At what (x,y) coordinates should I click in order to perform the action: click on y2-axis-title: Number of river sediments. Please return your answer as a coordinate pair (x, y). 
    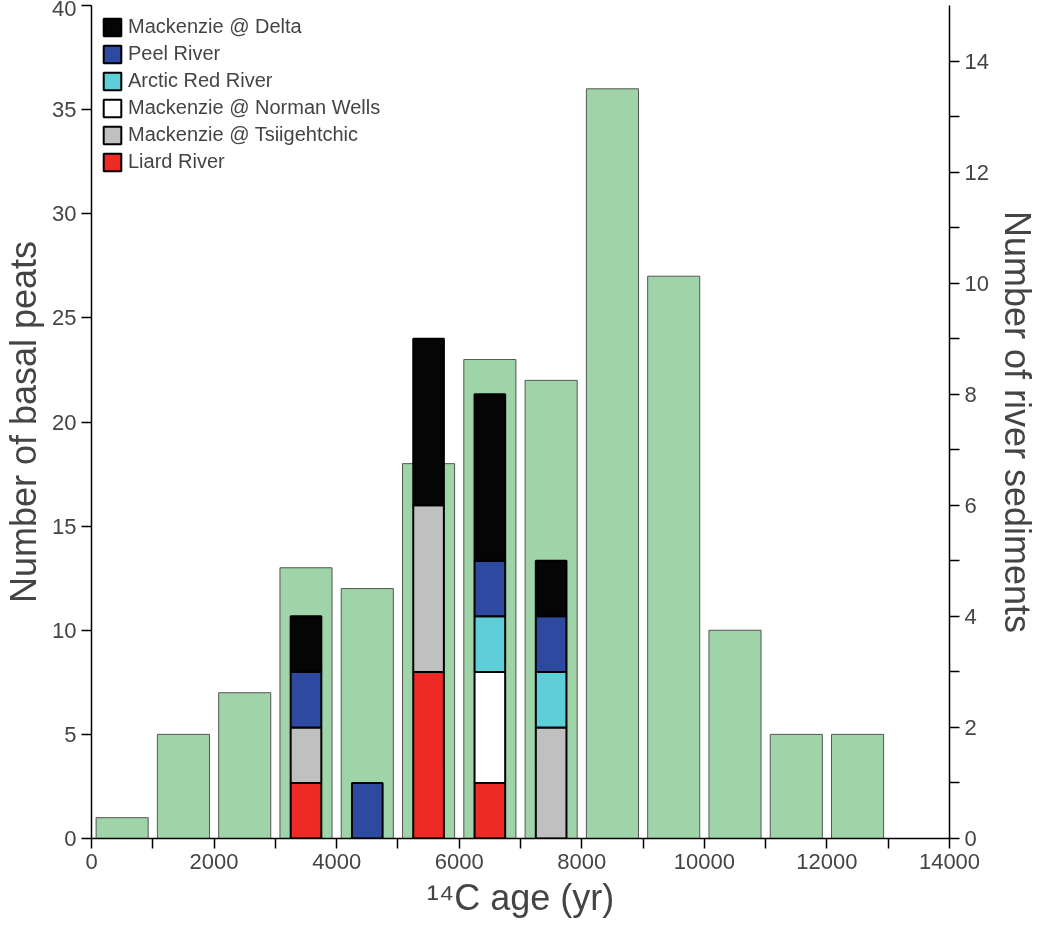
    Looking at the image, I should click on (1017, 422).